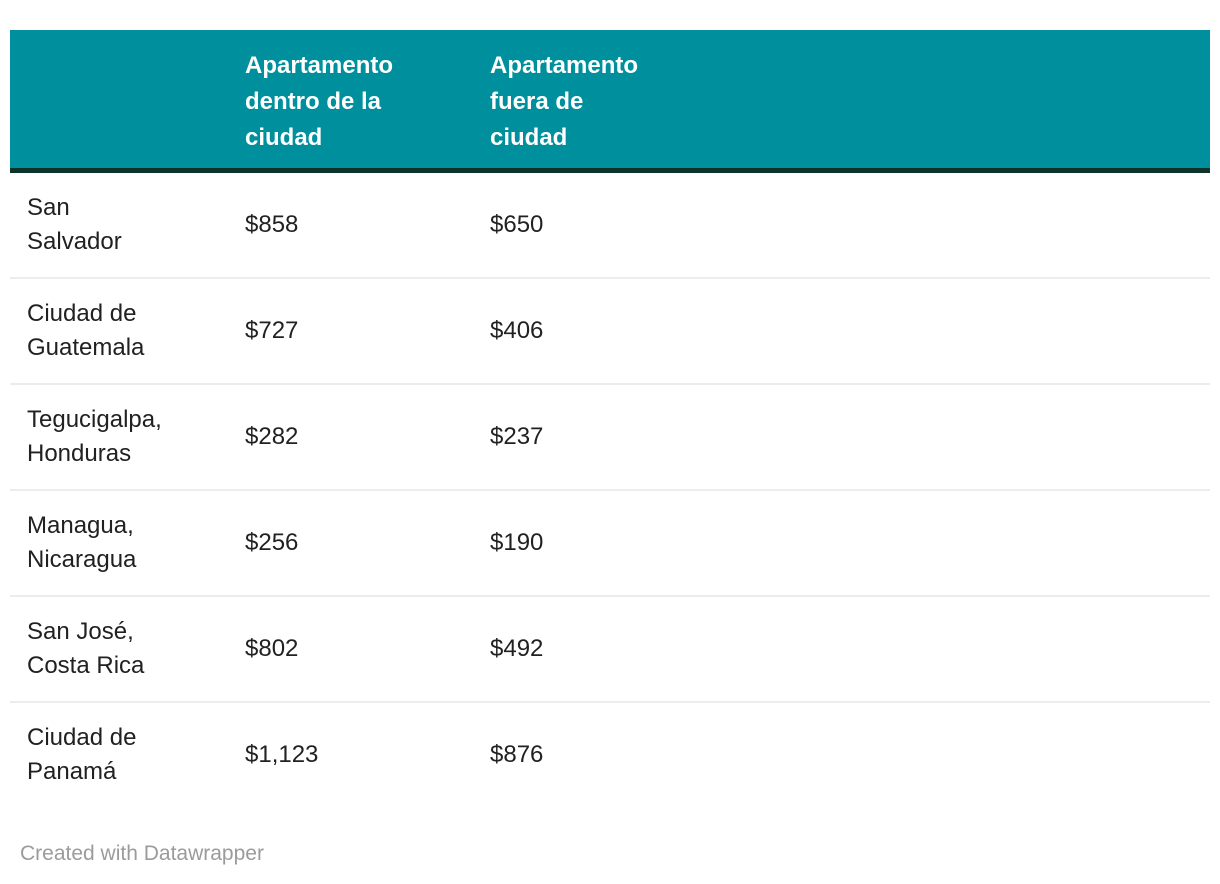 This screenshot has height=884, width=1220. I want to click on value-outside-city: $406, so click(850, 330).